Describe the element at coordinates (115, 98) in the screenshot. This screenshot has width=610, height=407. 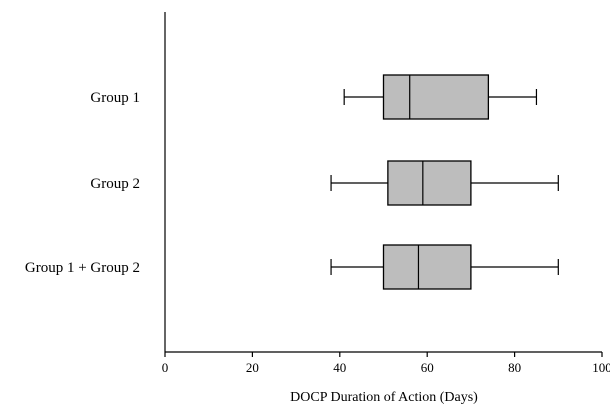
I see `category-label: Group 1` at that location.